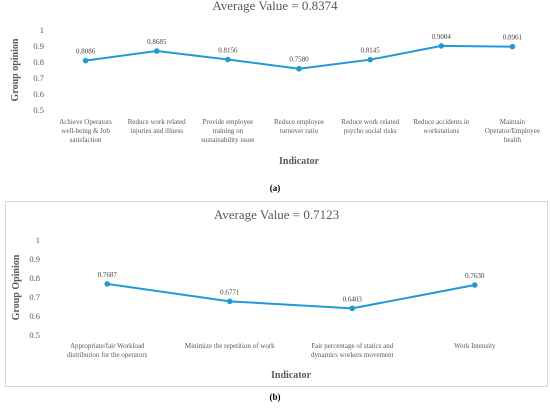  What do you see at coordinates (157, 126) in the screenshot?
I see `category-label: Reduce work related injuries and illness` at bounding box center [157, 126].